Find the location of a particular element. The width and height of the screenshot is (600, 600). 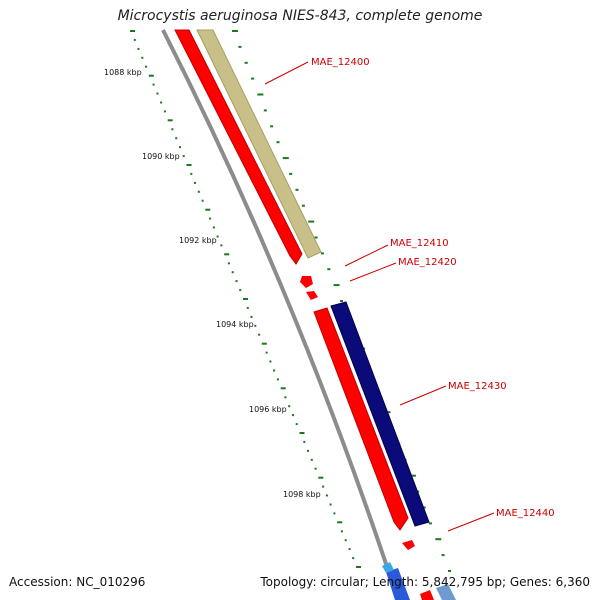

gene-label-mae-12420: MAE_12420 is located at coordinates (427, 262).